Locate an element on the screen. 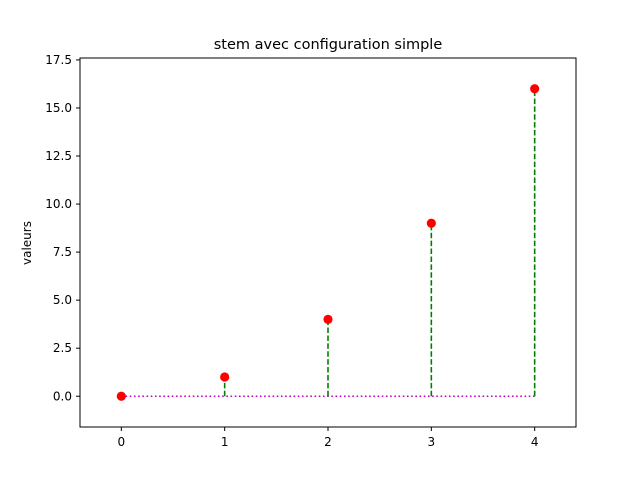 Image resolution: width=640 pixels, height=480 pixels. y-tick-label: 12.5 is located at coordinates (58, 156).